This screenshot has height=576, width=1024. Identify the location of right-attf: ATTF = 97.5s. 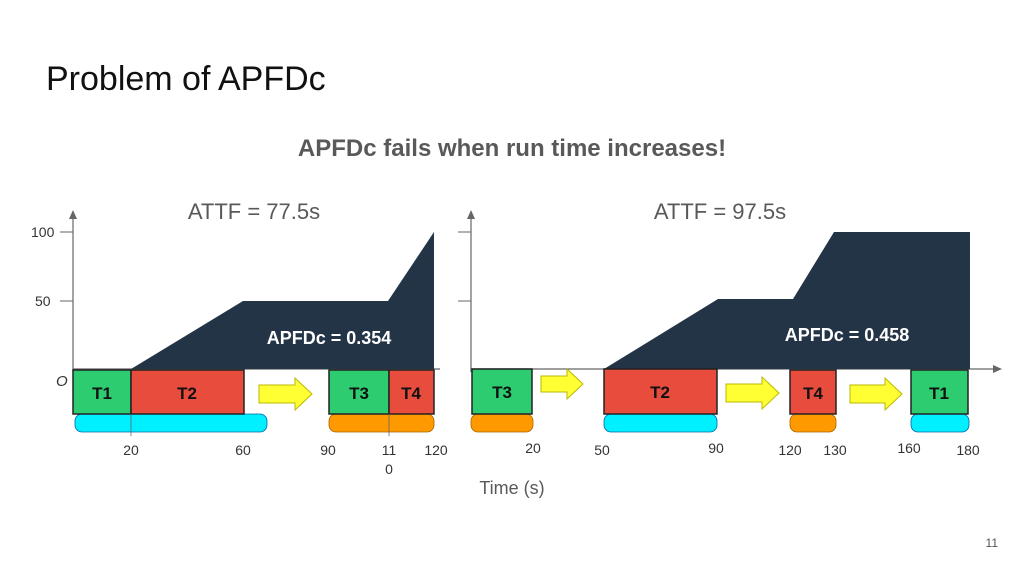
(720, 211).